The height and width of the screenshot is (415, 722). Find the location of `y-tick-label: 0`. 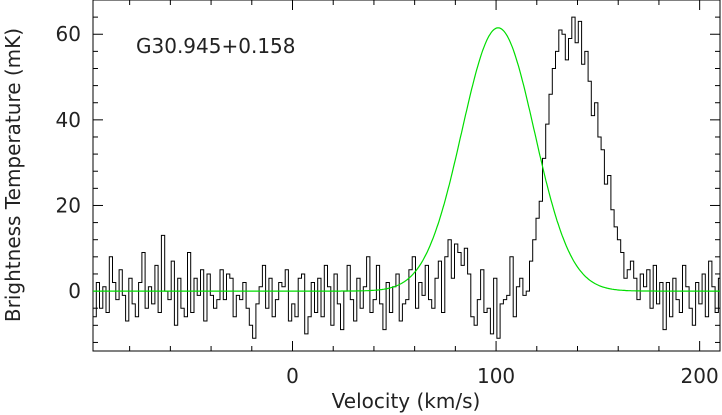

y-tick-label: 0 is located at coordinates (74, 291).